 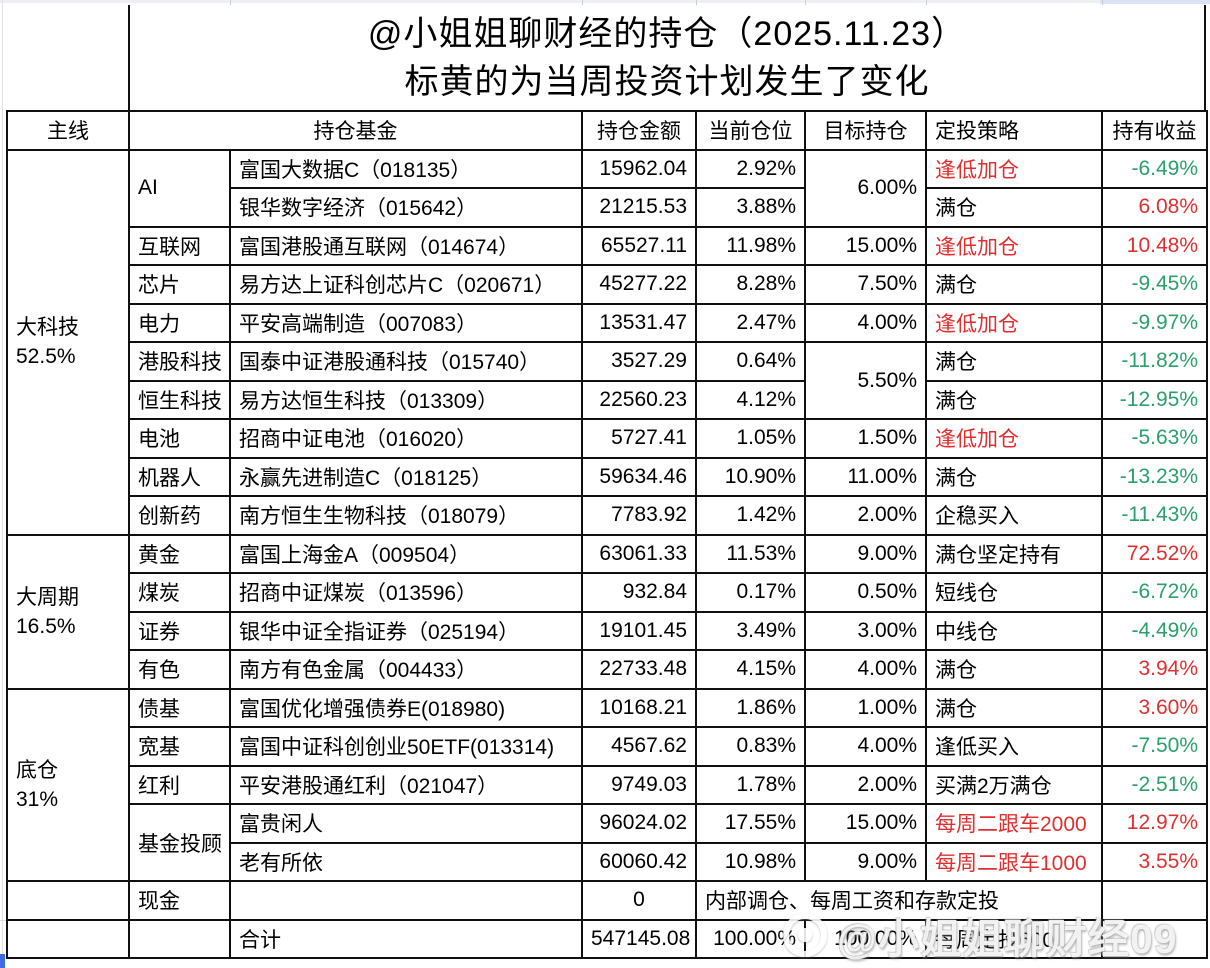 What do you see at coordinates (1154, 592) in the screenshot?
I see `cell-return: -6.72%` at bounding box center [1154, 592].